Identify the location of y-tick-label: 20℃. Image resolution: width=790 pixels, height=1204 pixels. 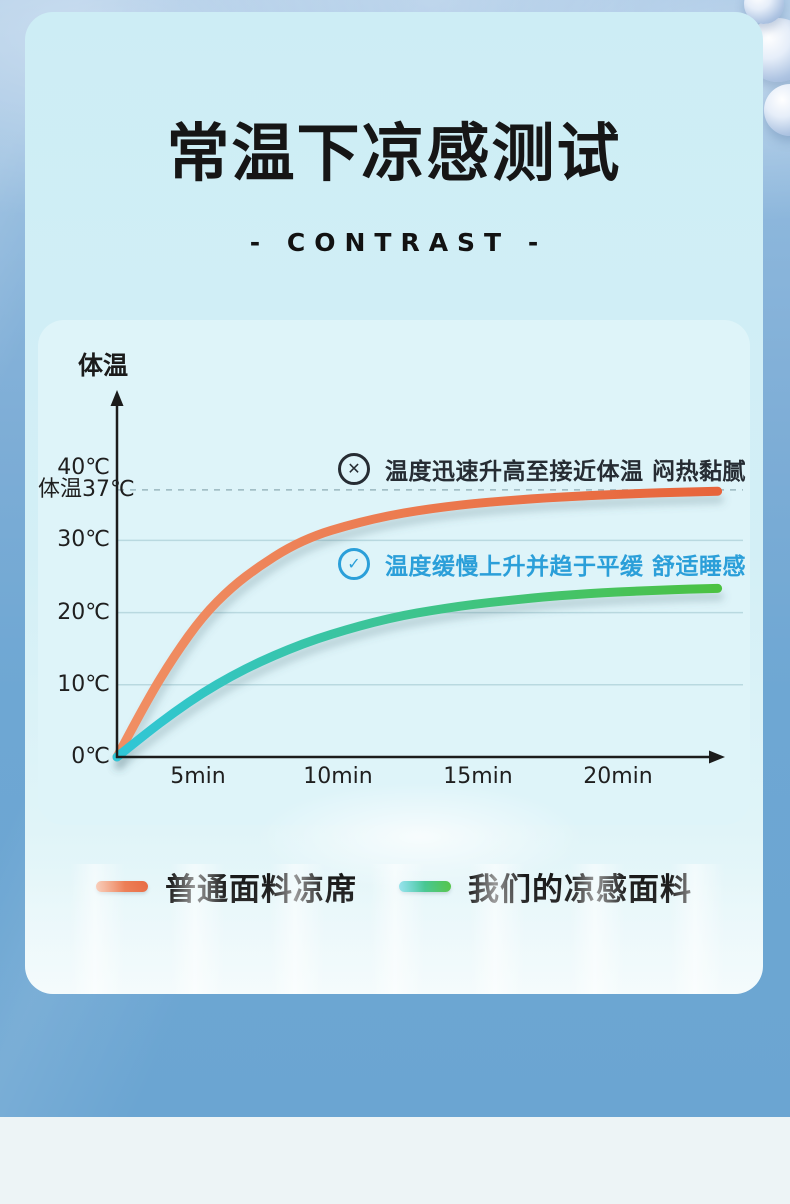
(83, 612).